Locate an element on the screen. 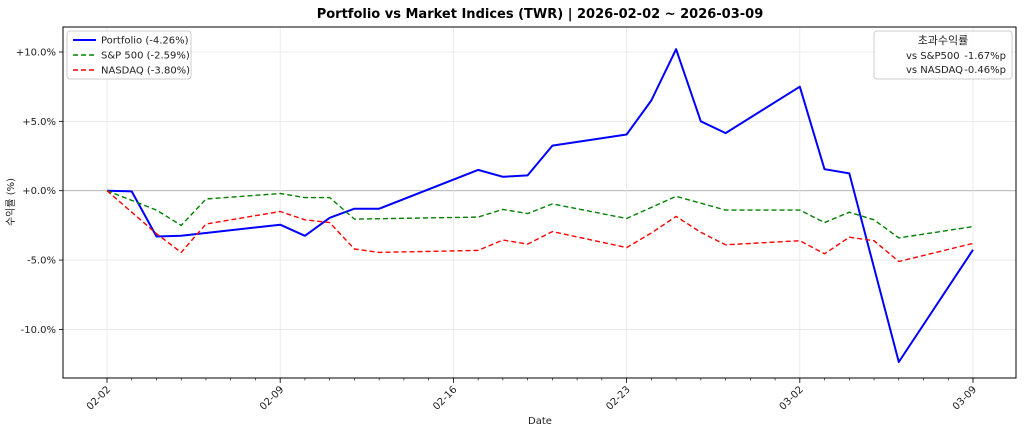 The height and width of the screenshot is (434, 1024). excess-return-label: vs S&P500 is located at coordinates (933, 56).